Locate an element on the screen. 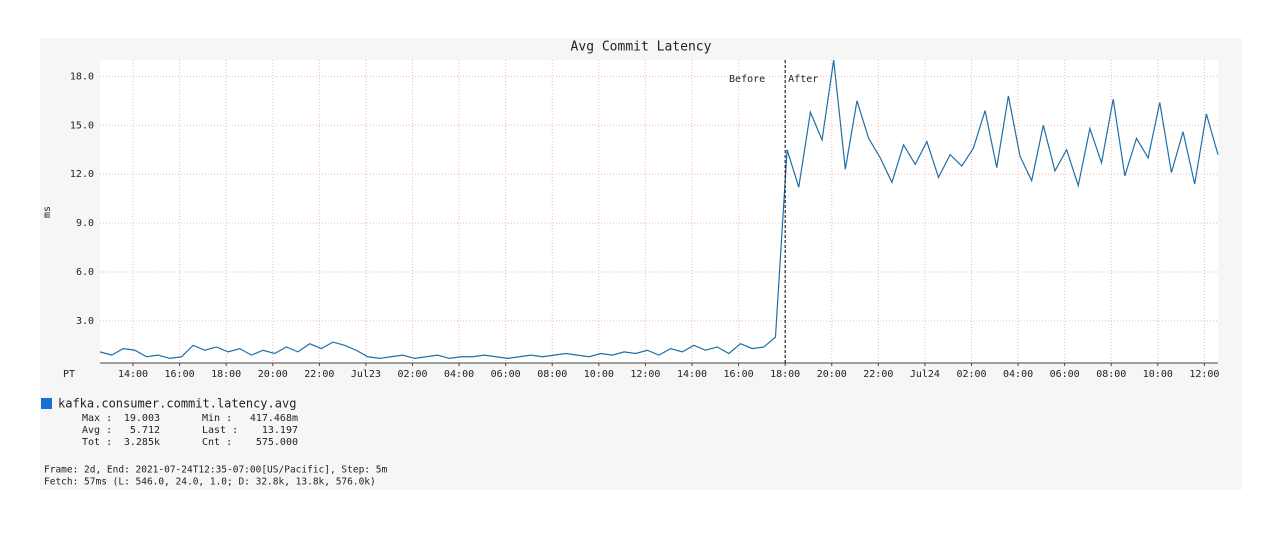  y-tick-label: 3.0 is located at coordinates (85, 321).